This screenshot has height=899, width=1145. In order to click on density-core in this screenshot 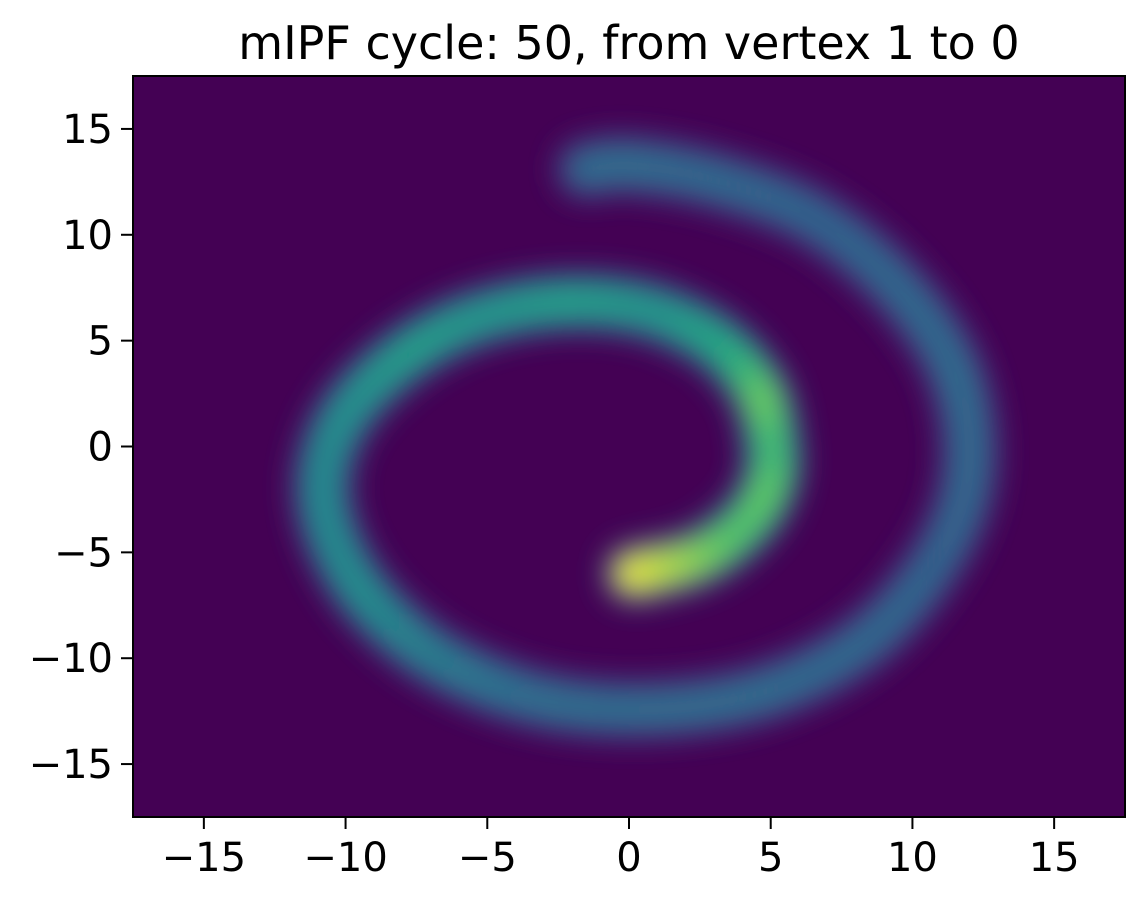, I will do `click(586, 169)`.